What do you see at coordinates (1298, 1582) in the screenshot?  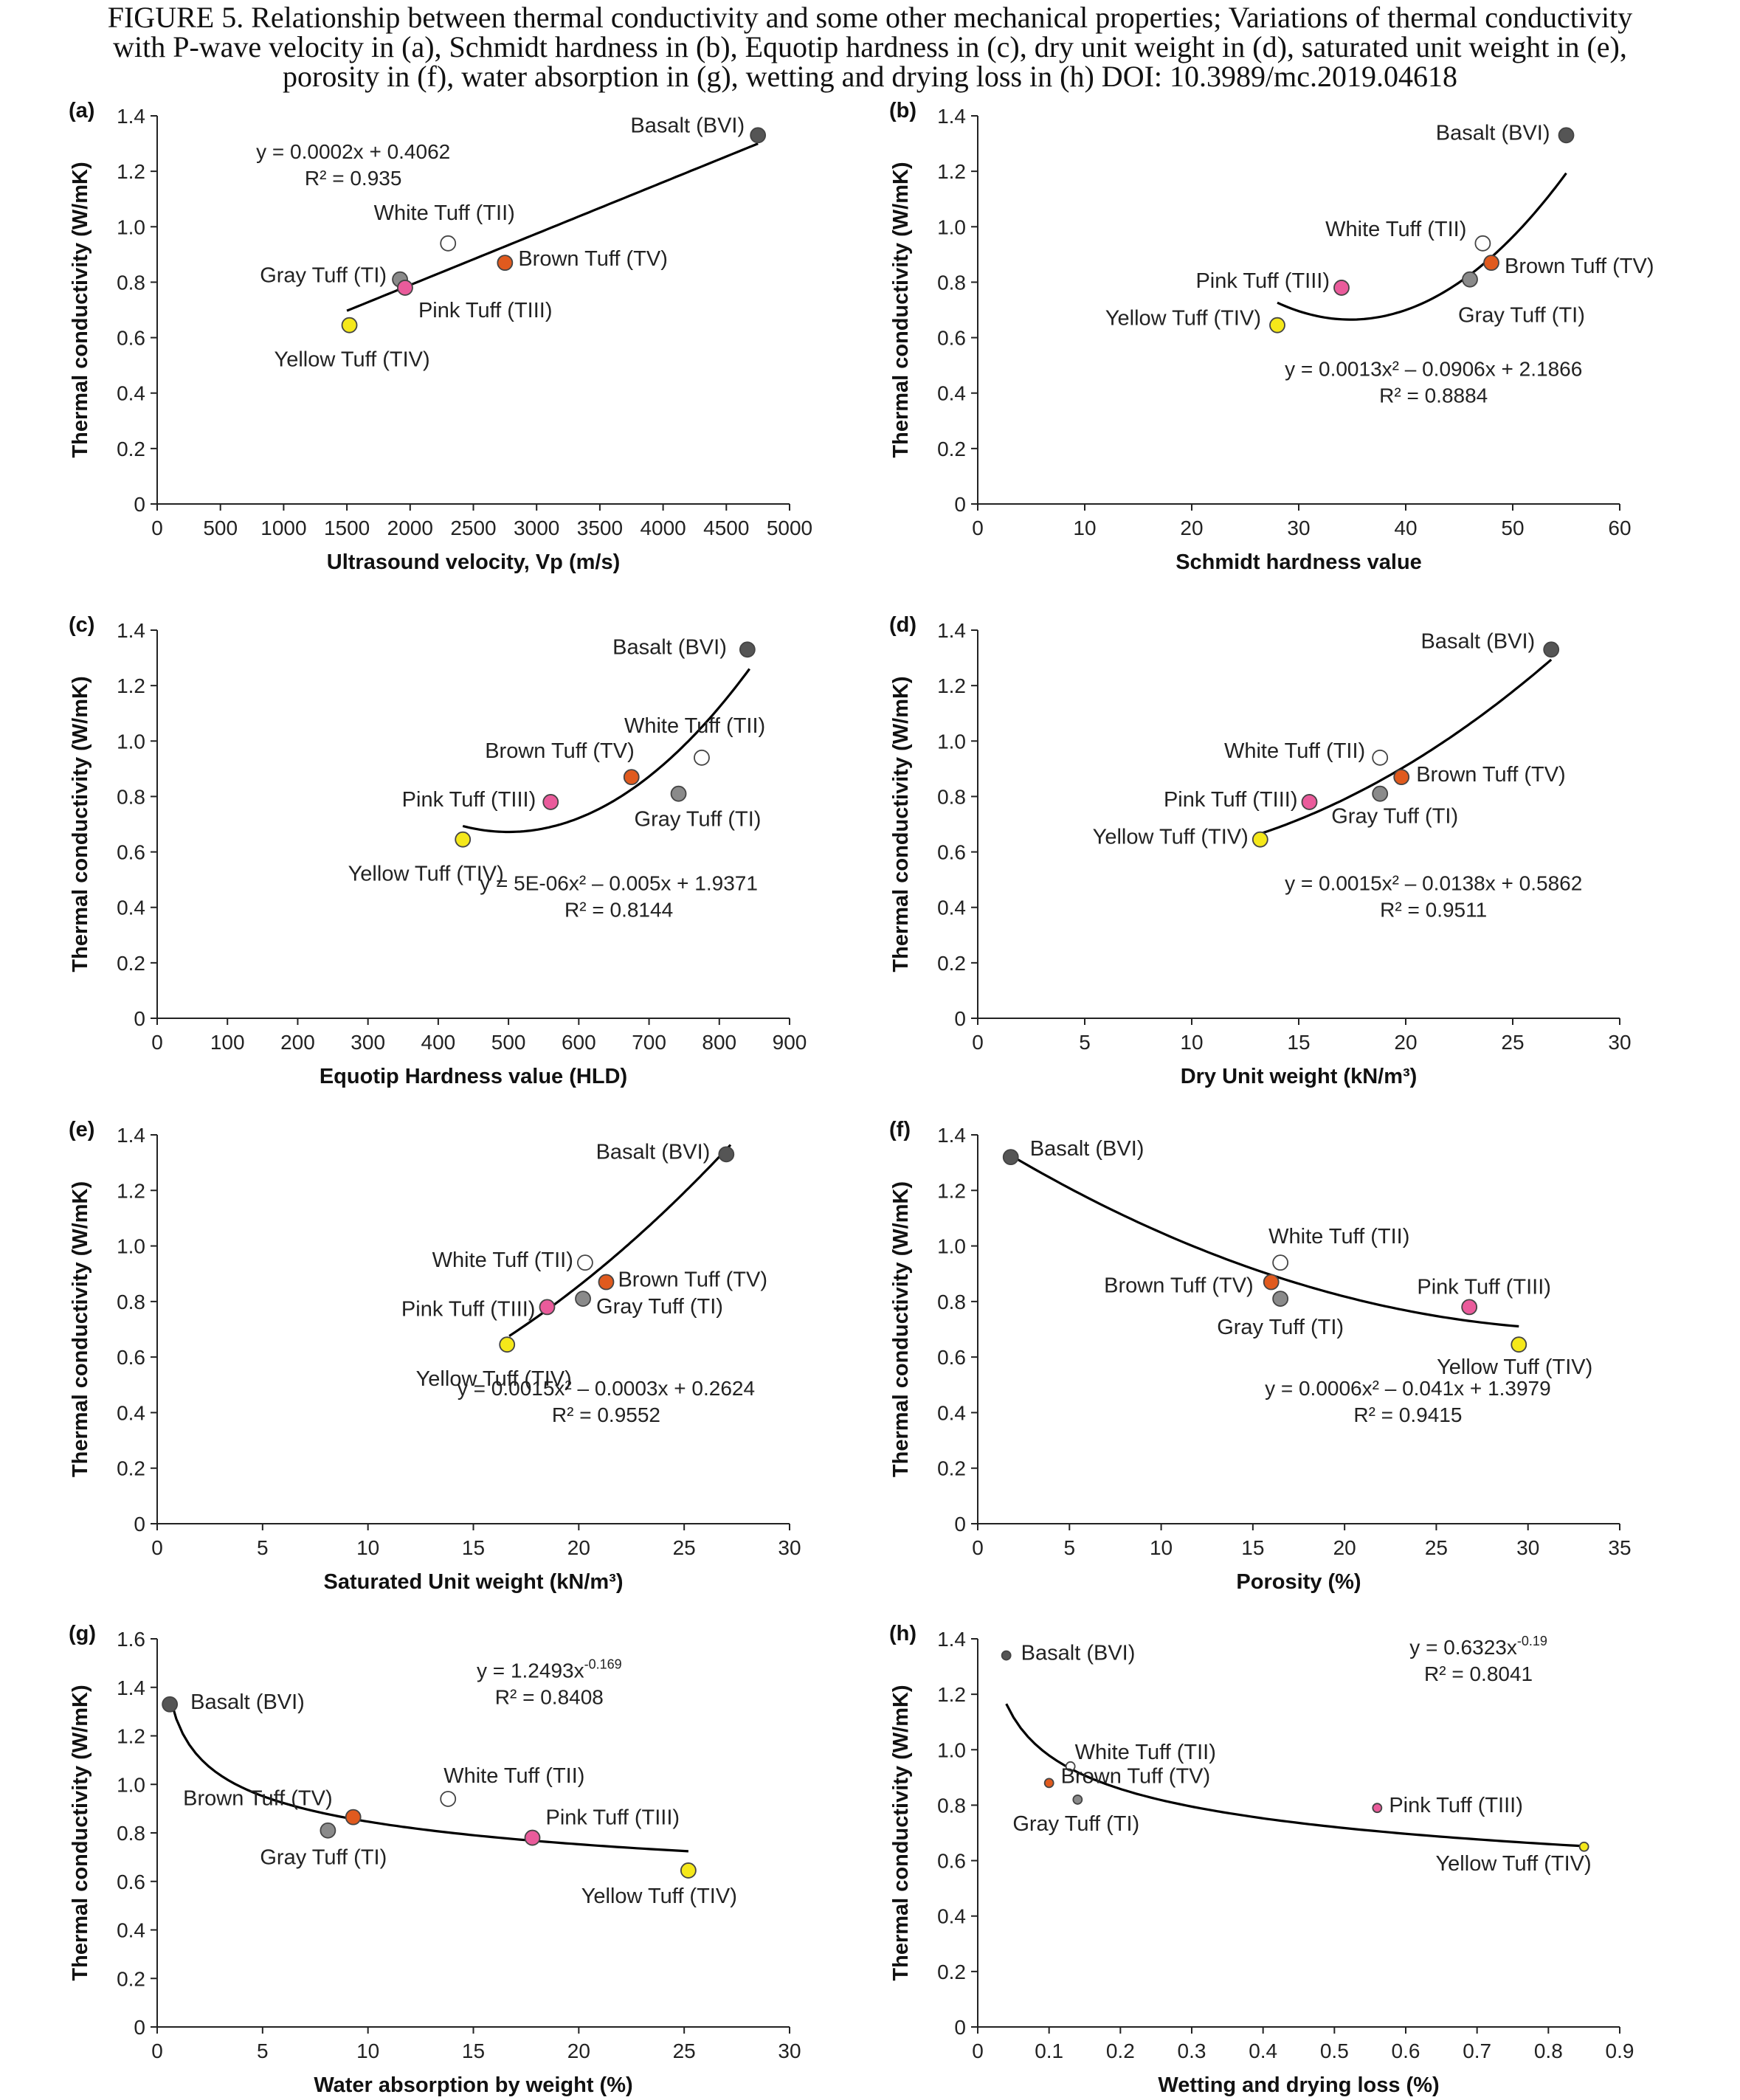 I see `x-axis-title: Porosity (%)` at bounding box center [1298, 1582].